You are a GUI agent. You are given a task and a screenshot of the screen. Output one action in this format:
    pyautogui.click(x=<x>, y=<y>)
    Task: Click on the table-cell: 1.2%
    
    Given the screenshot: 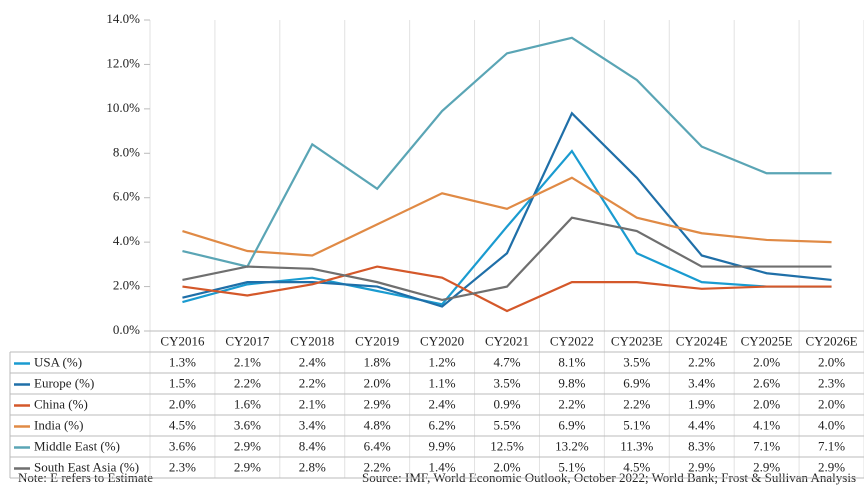 What is the action you would take?
    pyautogui.click(x=442, y=361)
    